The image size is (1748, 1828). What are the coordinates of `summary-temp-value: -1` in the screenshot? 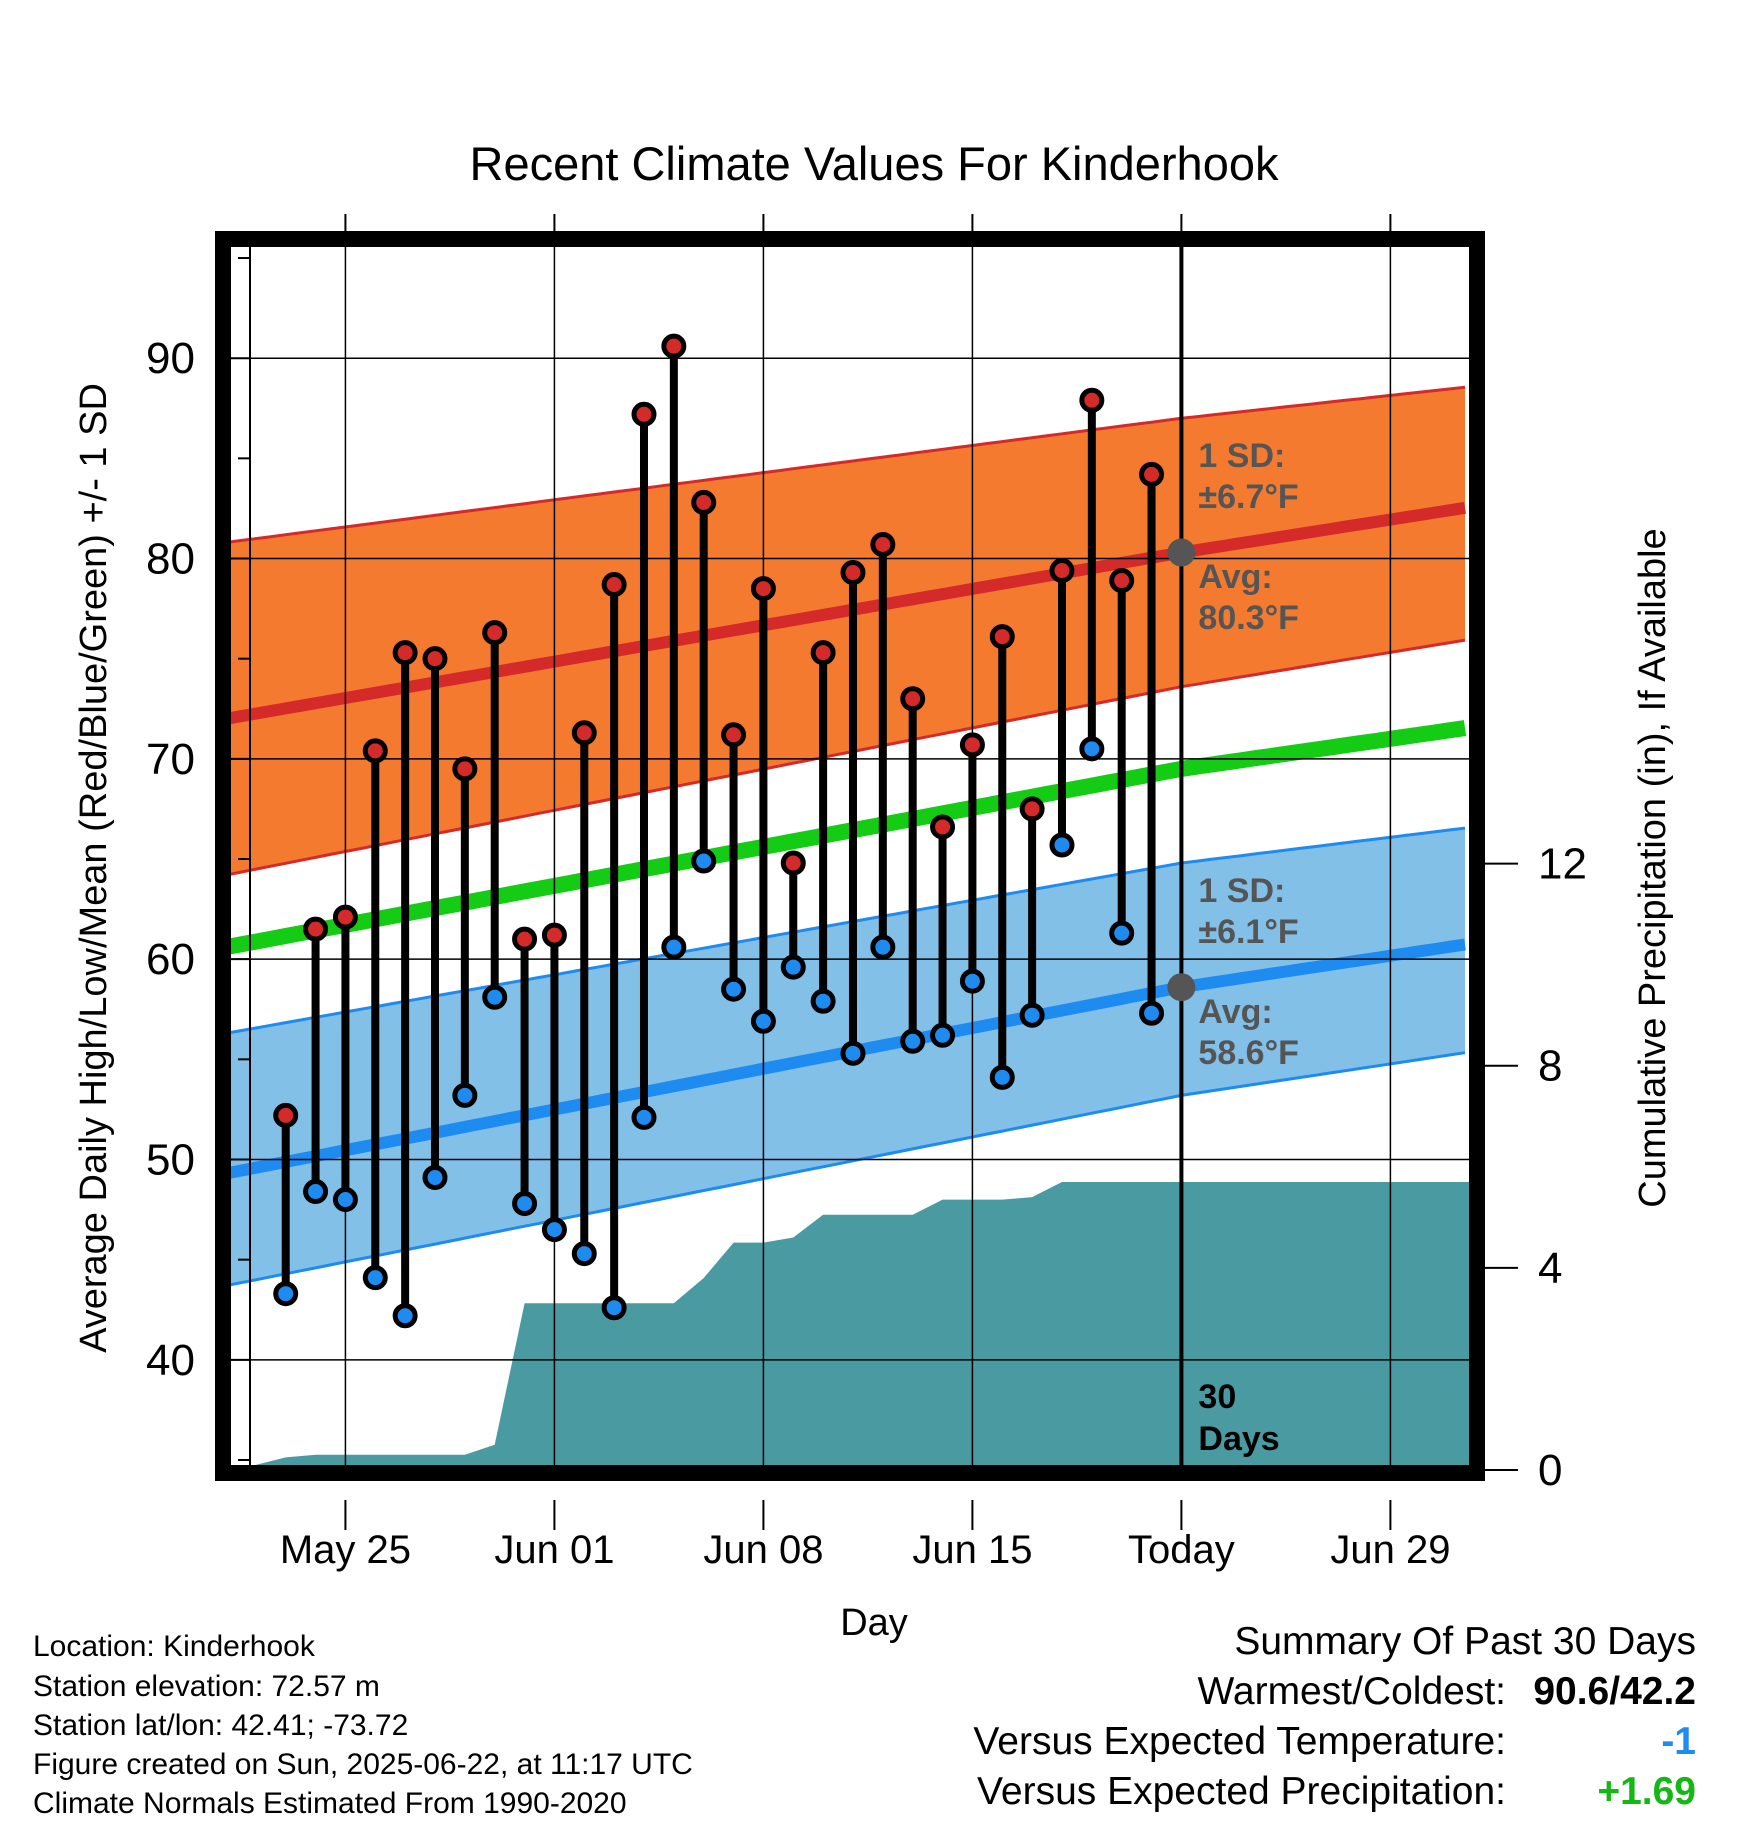 It's located at (1678, 1741).